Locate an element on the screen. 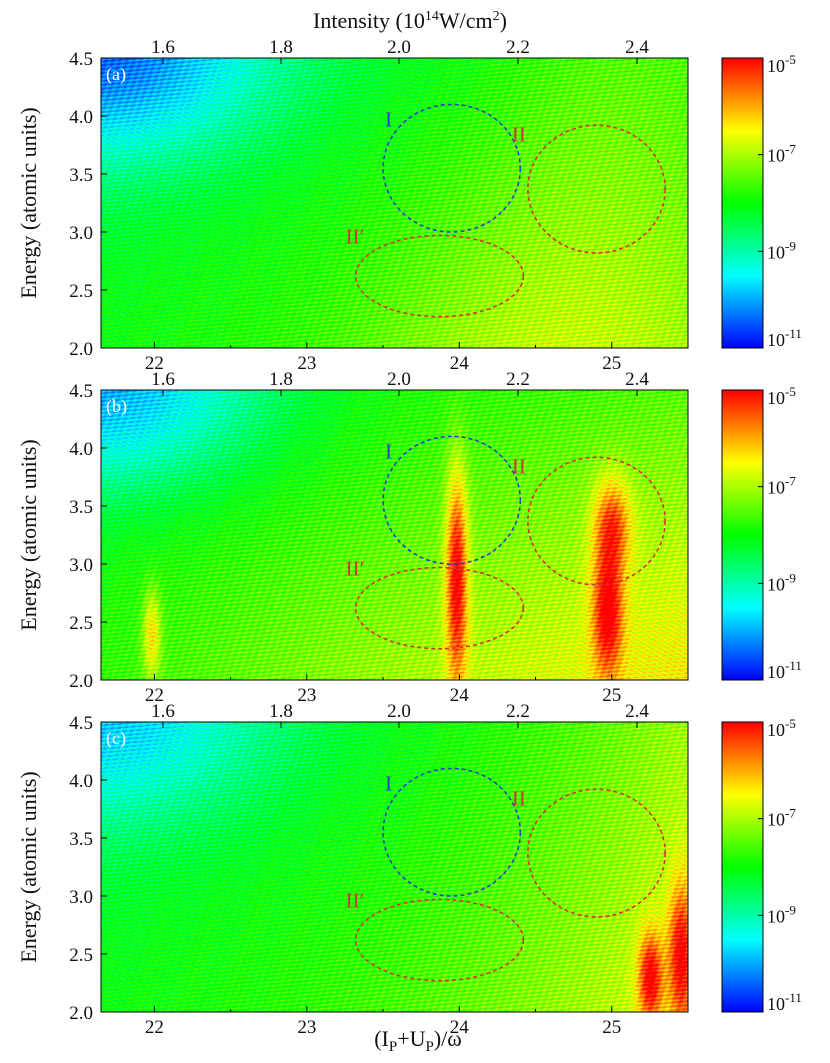 Image resolution: width=830 pixels, height=1063 pixels. panel-label: (a) is located at coordinates (116, 74).